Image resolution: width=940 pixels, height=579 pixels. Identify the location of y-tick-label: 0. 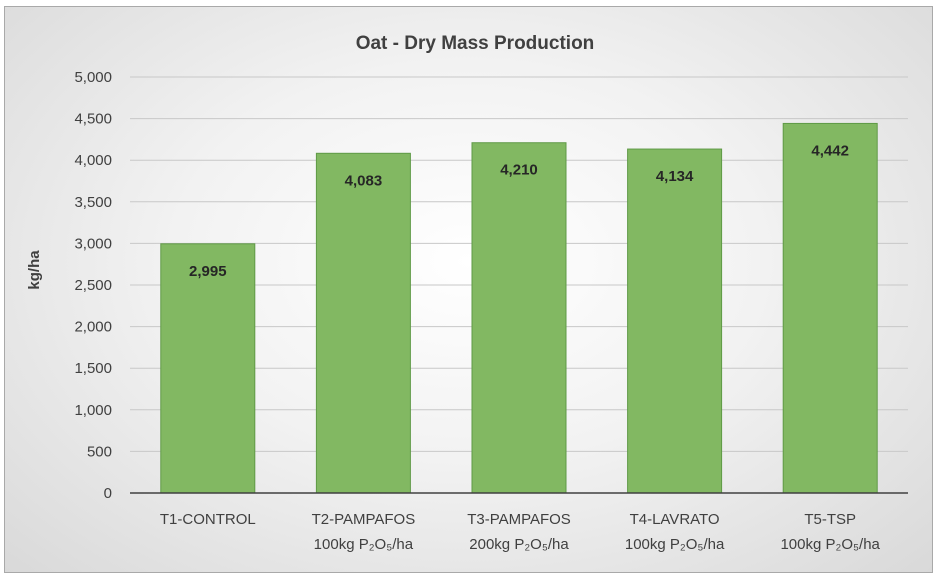
(108, 493).